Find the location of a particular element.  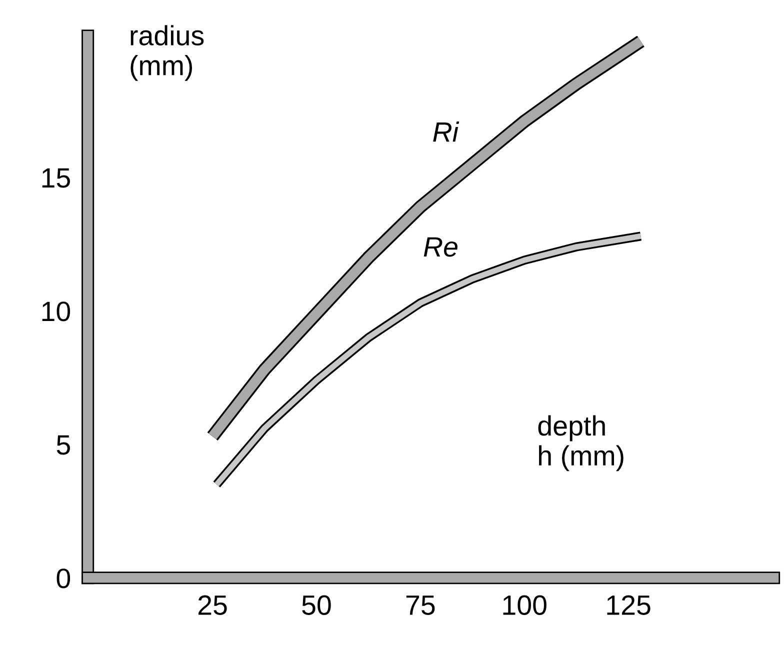

y-axis-title: radius (mm) is located at coordinates (167, 53).